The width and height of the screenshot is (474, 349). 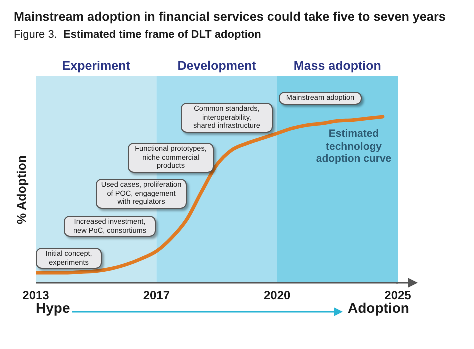 I want to click on x-tick-label: 2025, so click(x=398, y=295).